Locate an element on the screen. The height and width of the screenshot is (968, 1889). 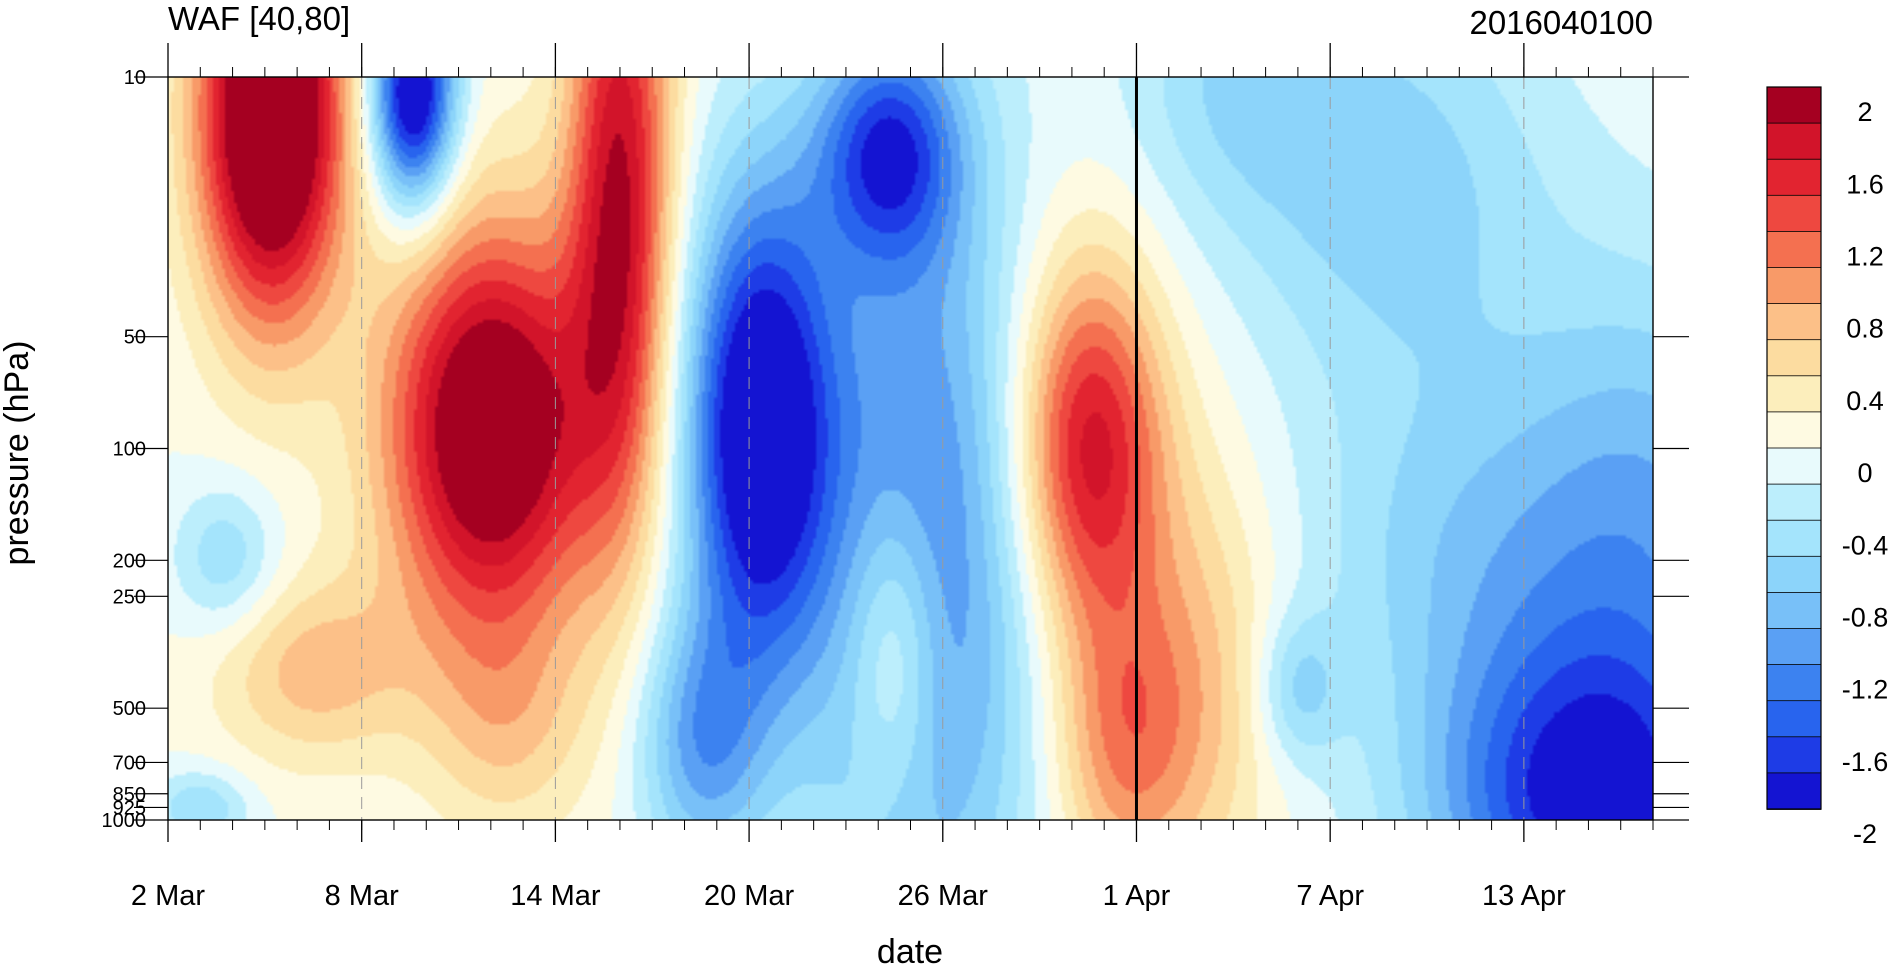
x-tick-label: 26 Mar is located at coordinates (943, 896).